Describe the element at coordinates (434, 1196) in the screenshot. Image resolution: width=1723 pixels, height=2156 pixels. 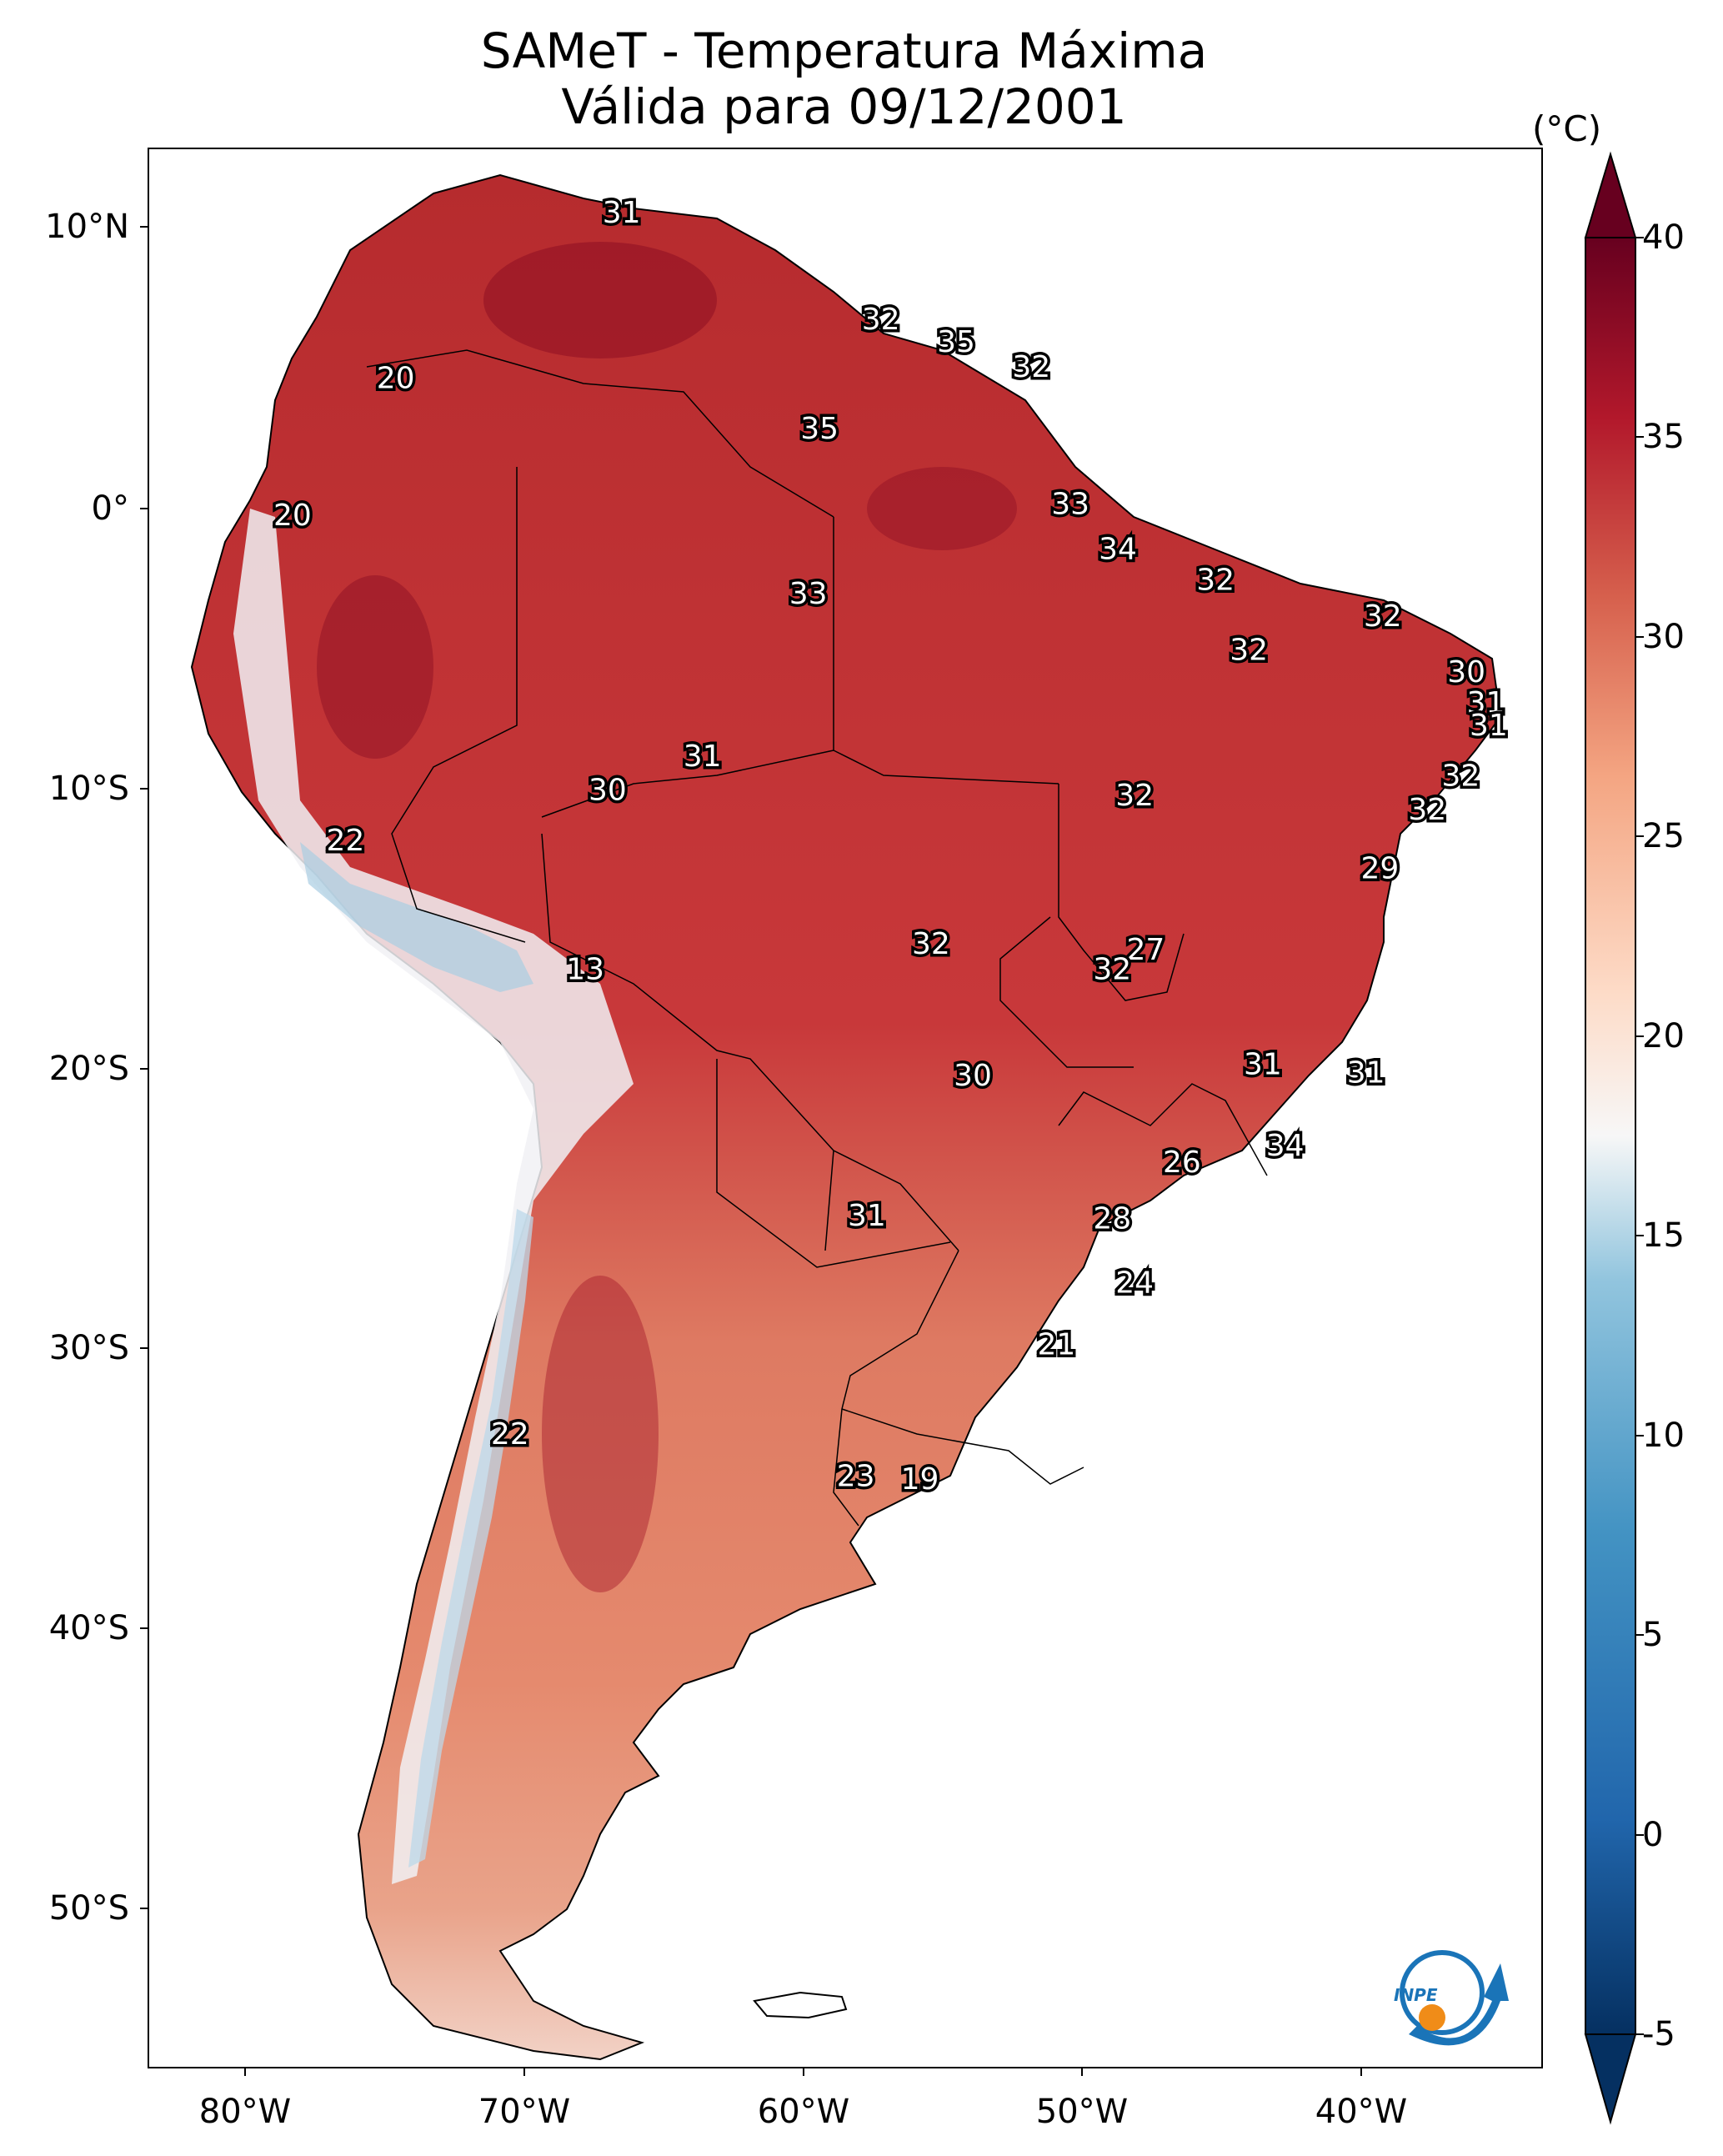
I see `andes-cool-band` at that location.